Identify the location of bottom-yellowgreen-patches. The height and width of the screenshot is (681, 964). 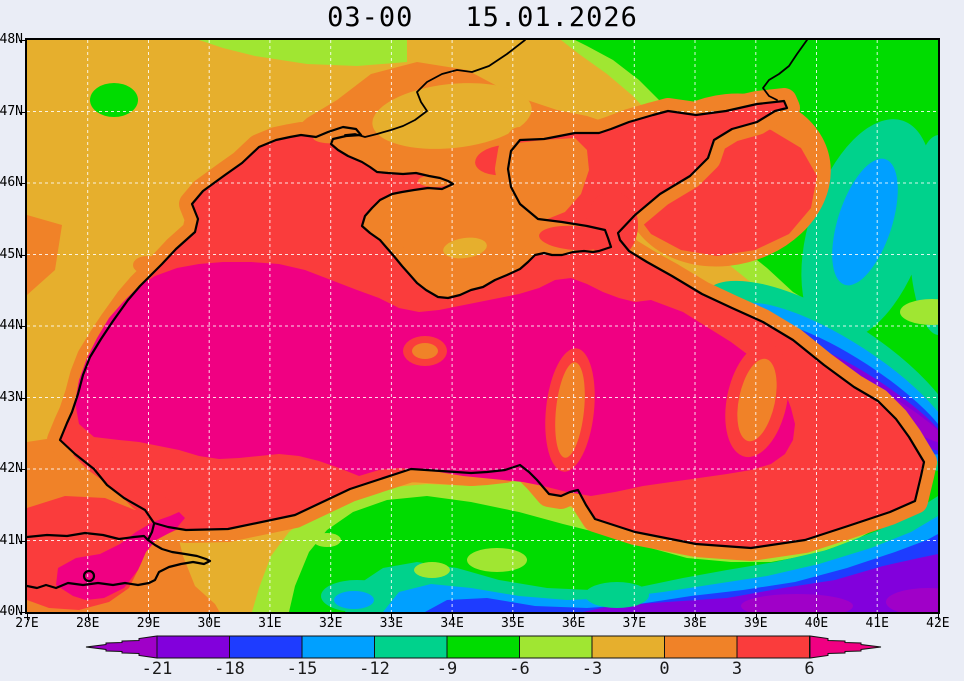
(420, 555).